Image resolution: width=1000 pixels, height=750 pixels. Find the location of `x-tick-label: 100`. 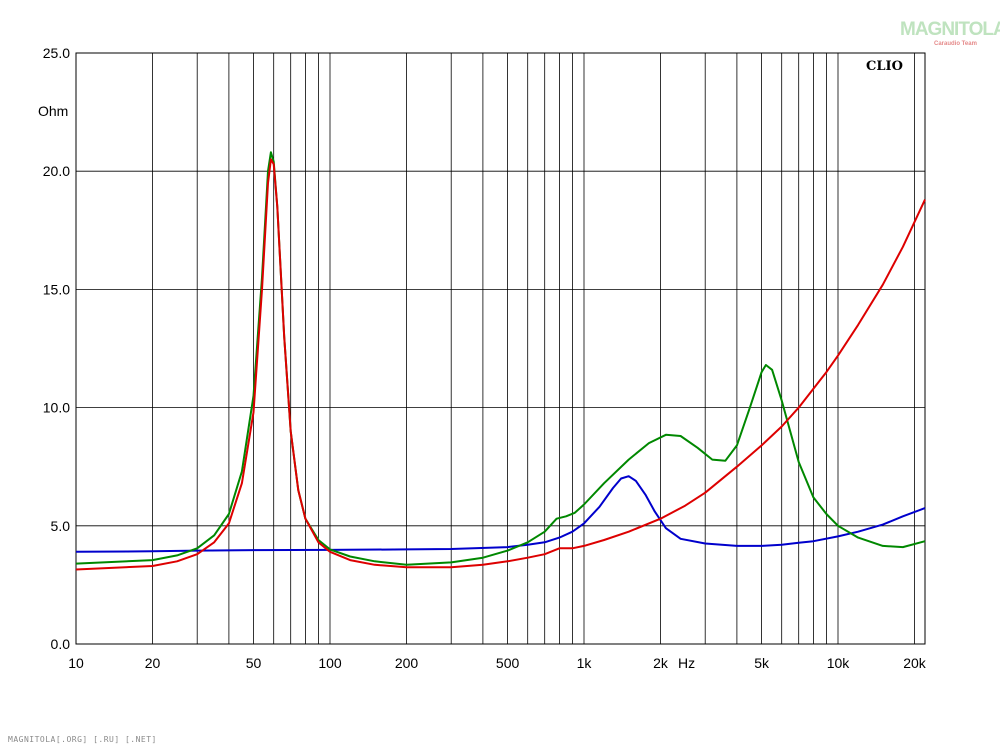

x-tick-label: 100 is located at coordinates (330, 663).